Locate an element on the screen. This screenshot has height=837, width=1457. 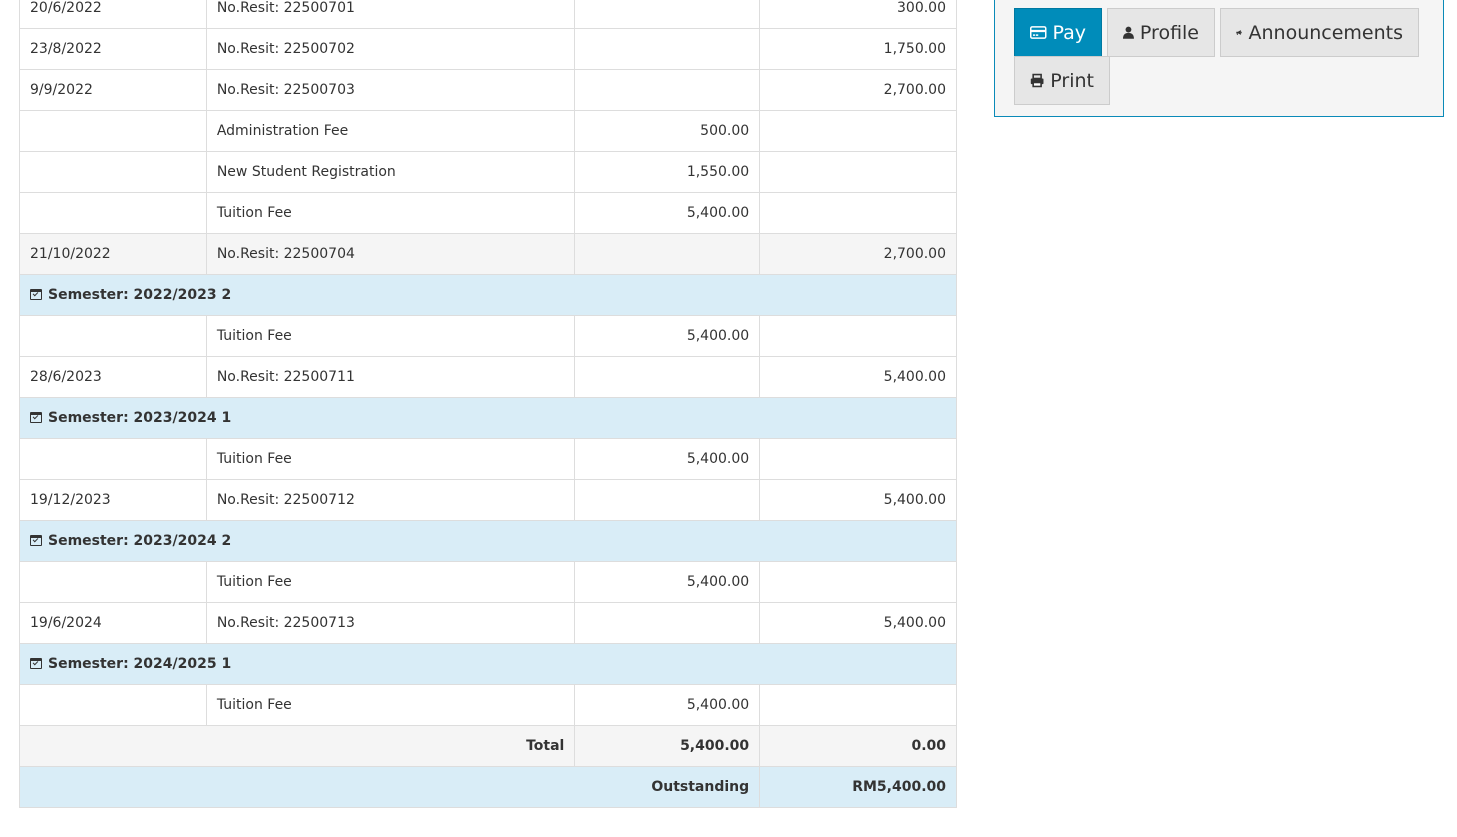
pay-button: Pay is located at coordinates (1058, 32).